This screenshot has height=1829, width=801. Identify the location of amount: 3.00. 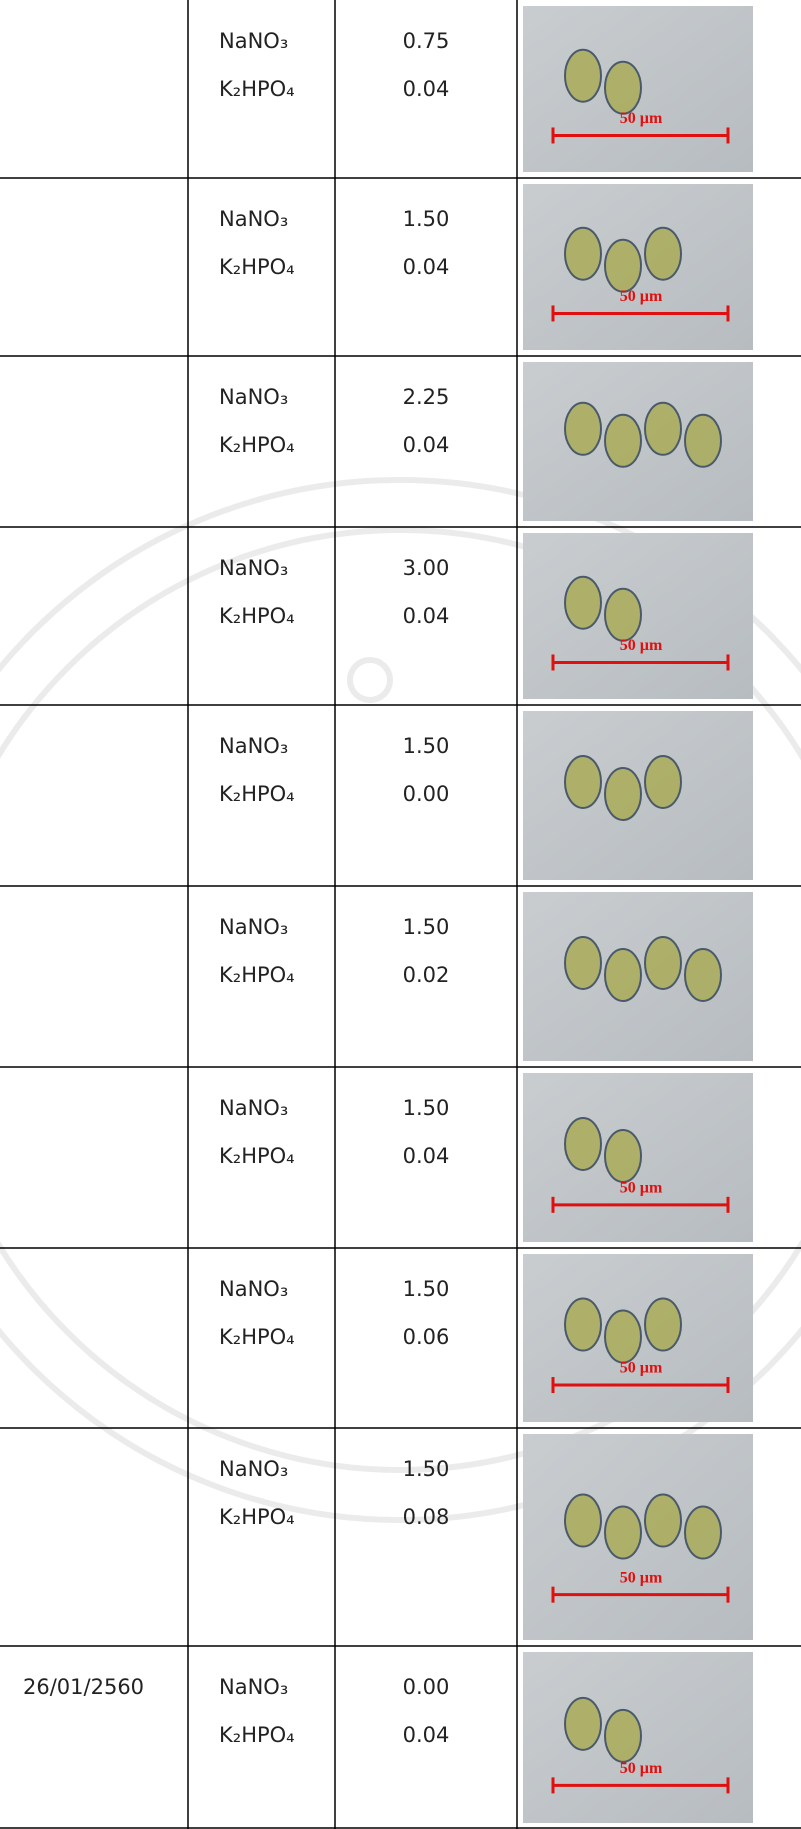
(426, 568).